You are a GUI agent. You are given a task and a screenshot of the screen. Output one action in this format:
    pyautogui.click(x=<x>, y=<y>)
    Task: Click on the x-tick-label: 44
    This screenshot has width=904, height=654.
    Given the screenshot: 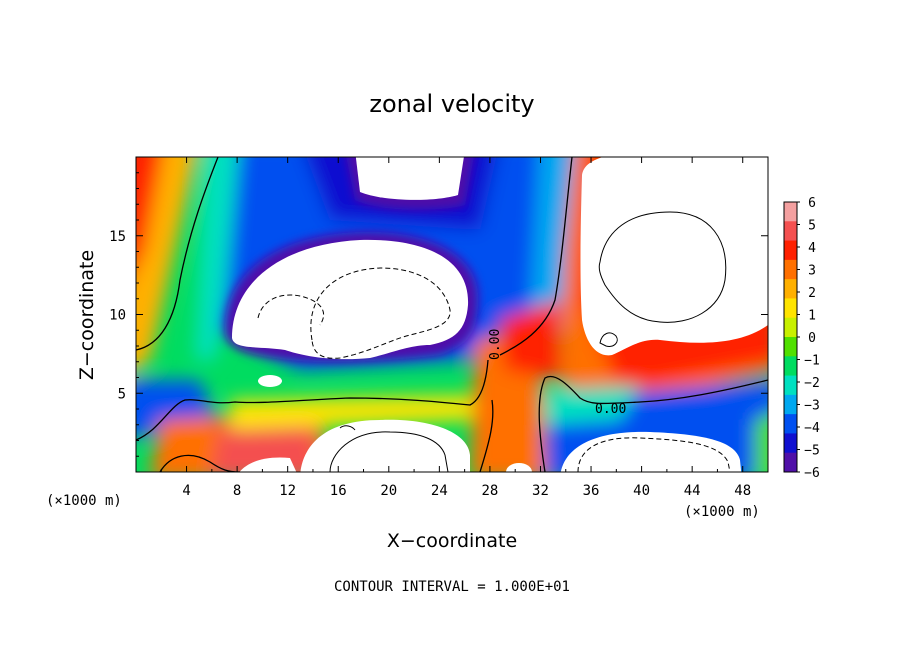 What is the action you would take?
    pyautogui.click(x=692, y=491)
    